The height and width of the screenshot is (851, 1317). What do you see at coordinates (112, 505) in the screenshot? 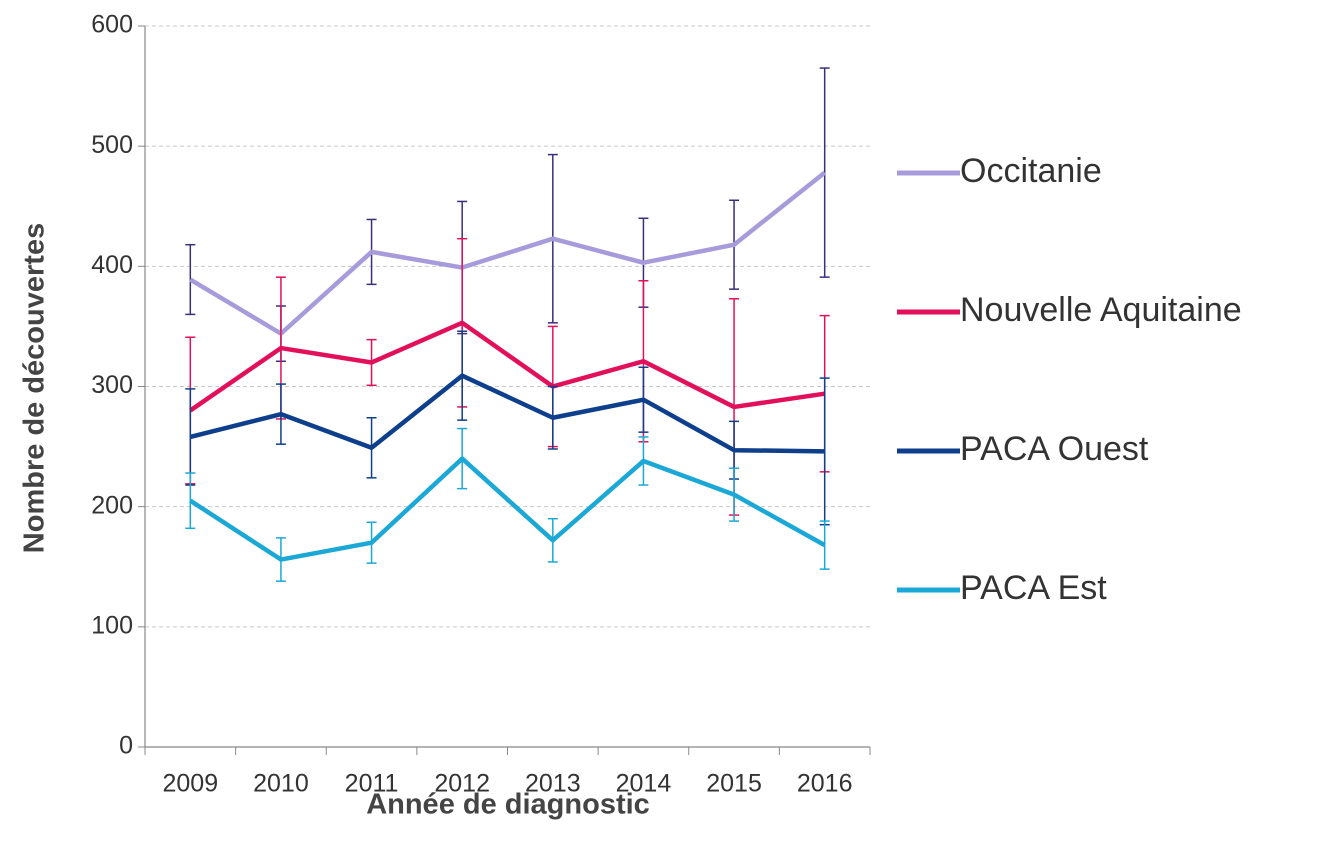
I see `y-tick-label: 200` at bounding box center [112, 505].